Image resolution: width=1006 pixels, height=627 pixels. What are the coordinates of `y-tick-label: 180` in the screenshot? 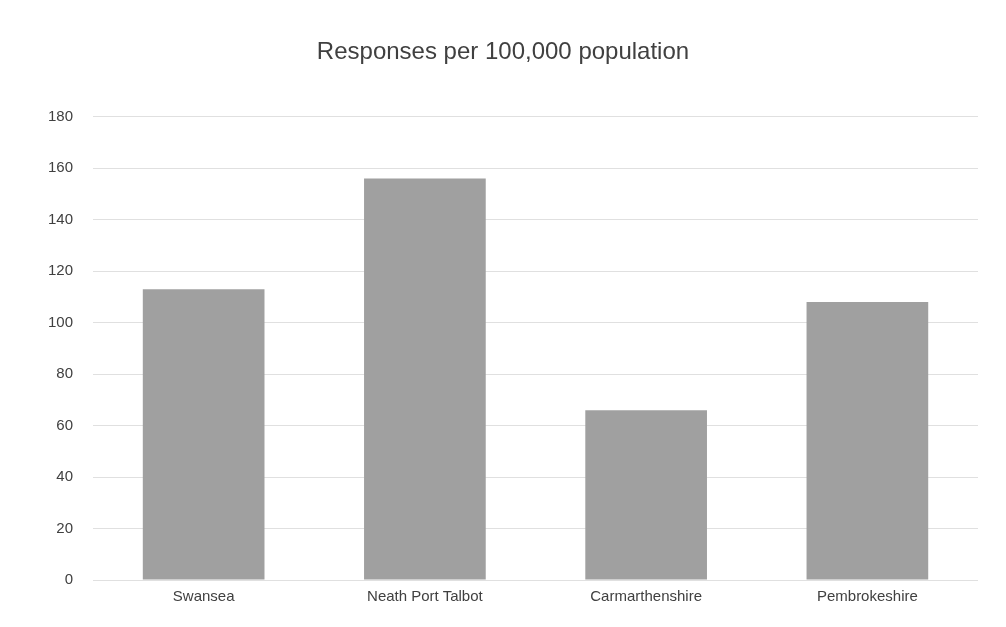 It's located at (61, 115).